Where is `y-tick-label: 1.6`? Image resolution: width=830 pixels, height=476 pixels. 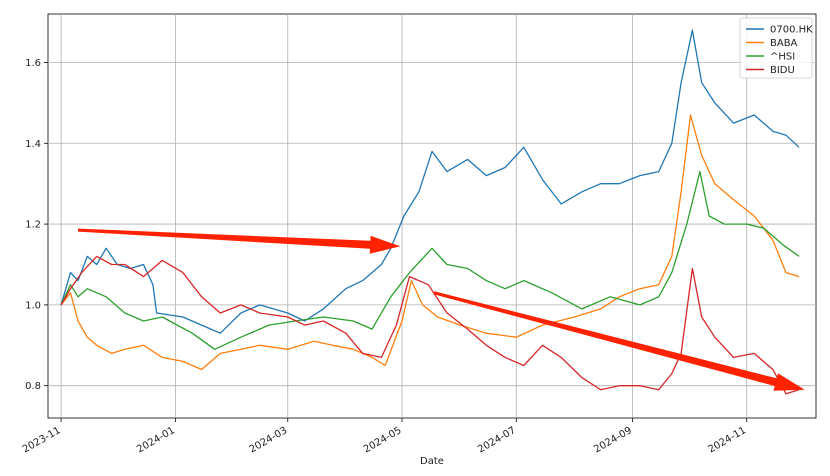 y-tick-label: 1.6 is located at coordinates (33, 63).